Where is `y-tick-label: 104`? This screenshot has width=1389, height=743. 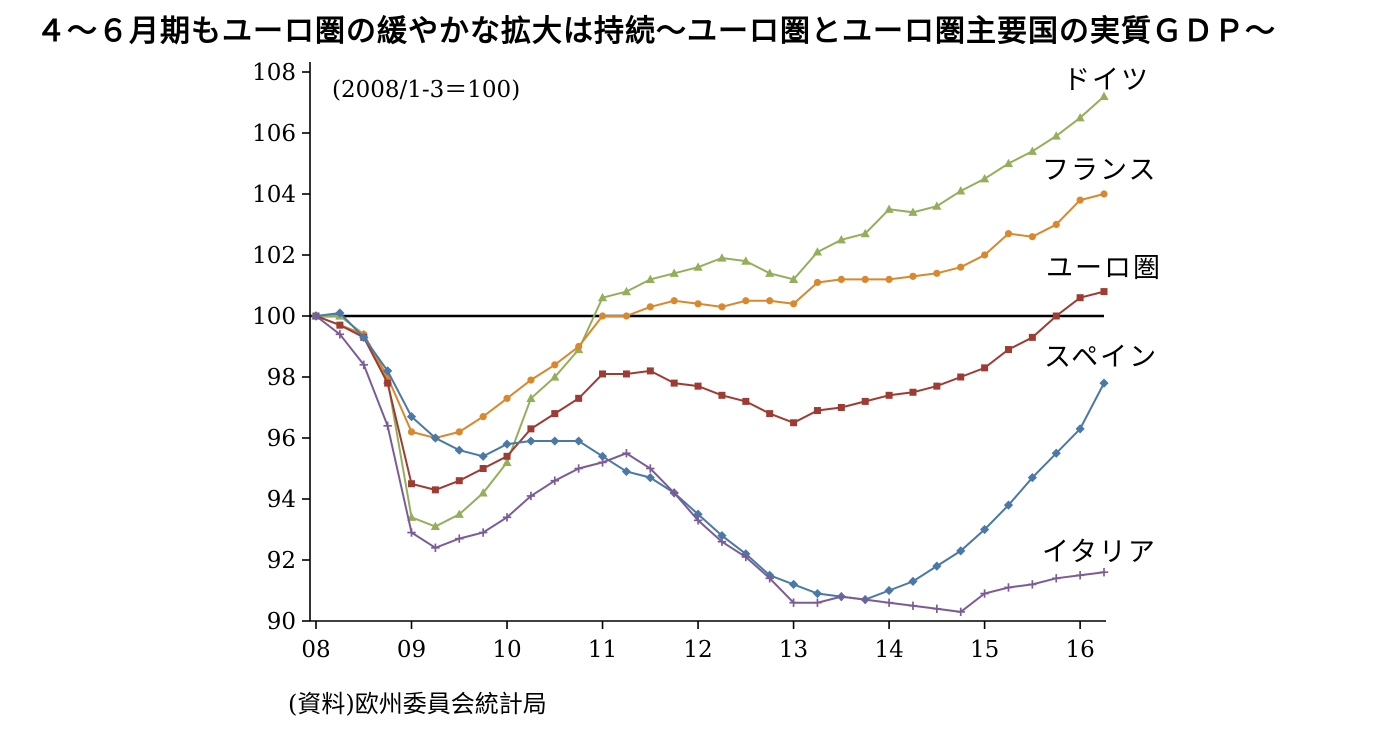 y-tick-label: 104 is located at coordinates (274, 195).